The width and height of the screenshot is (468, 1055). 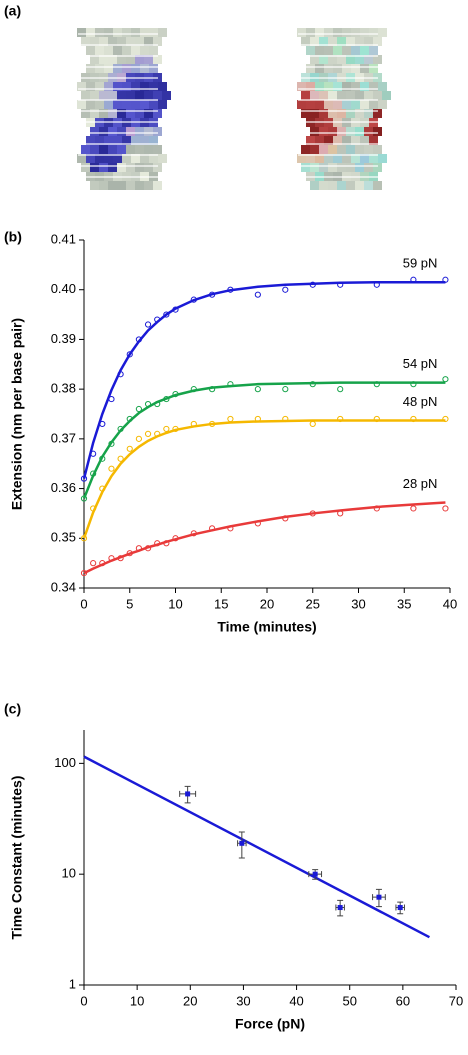 I want to click on fit-line, so click(x=264, y=538).